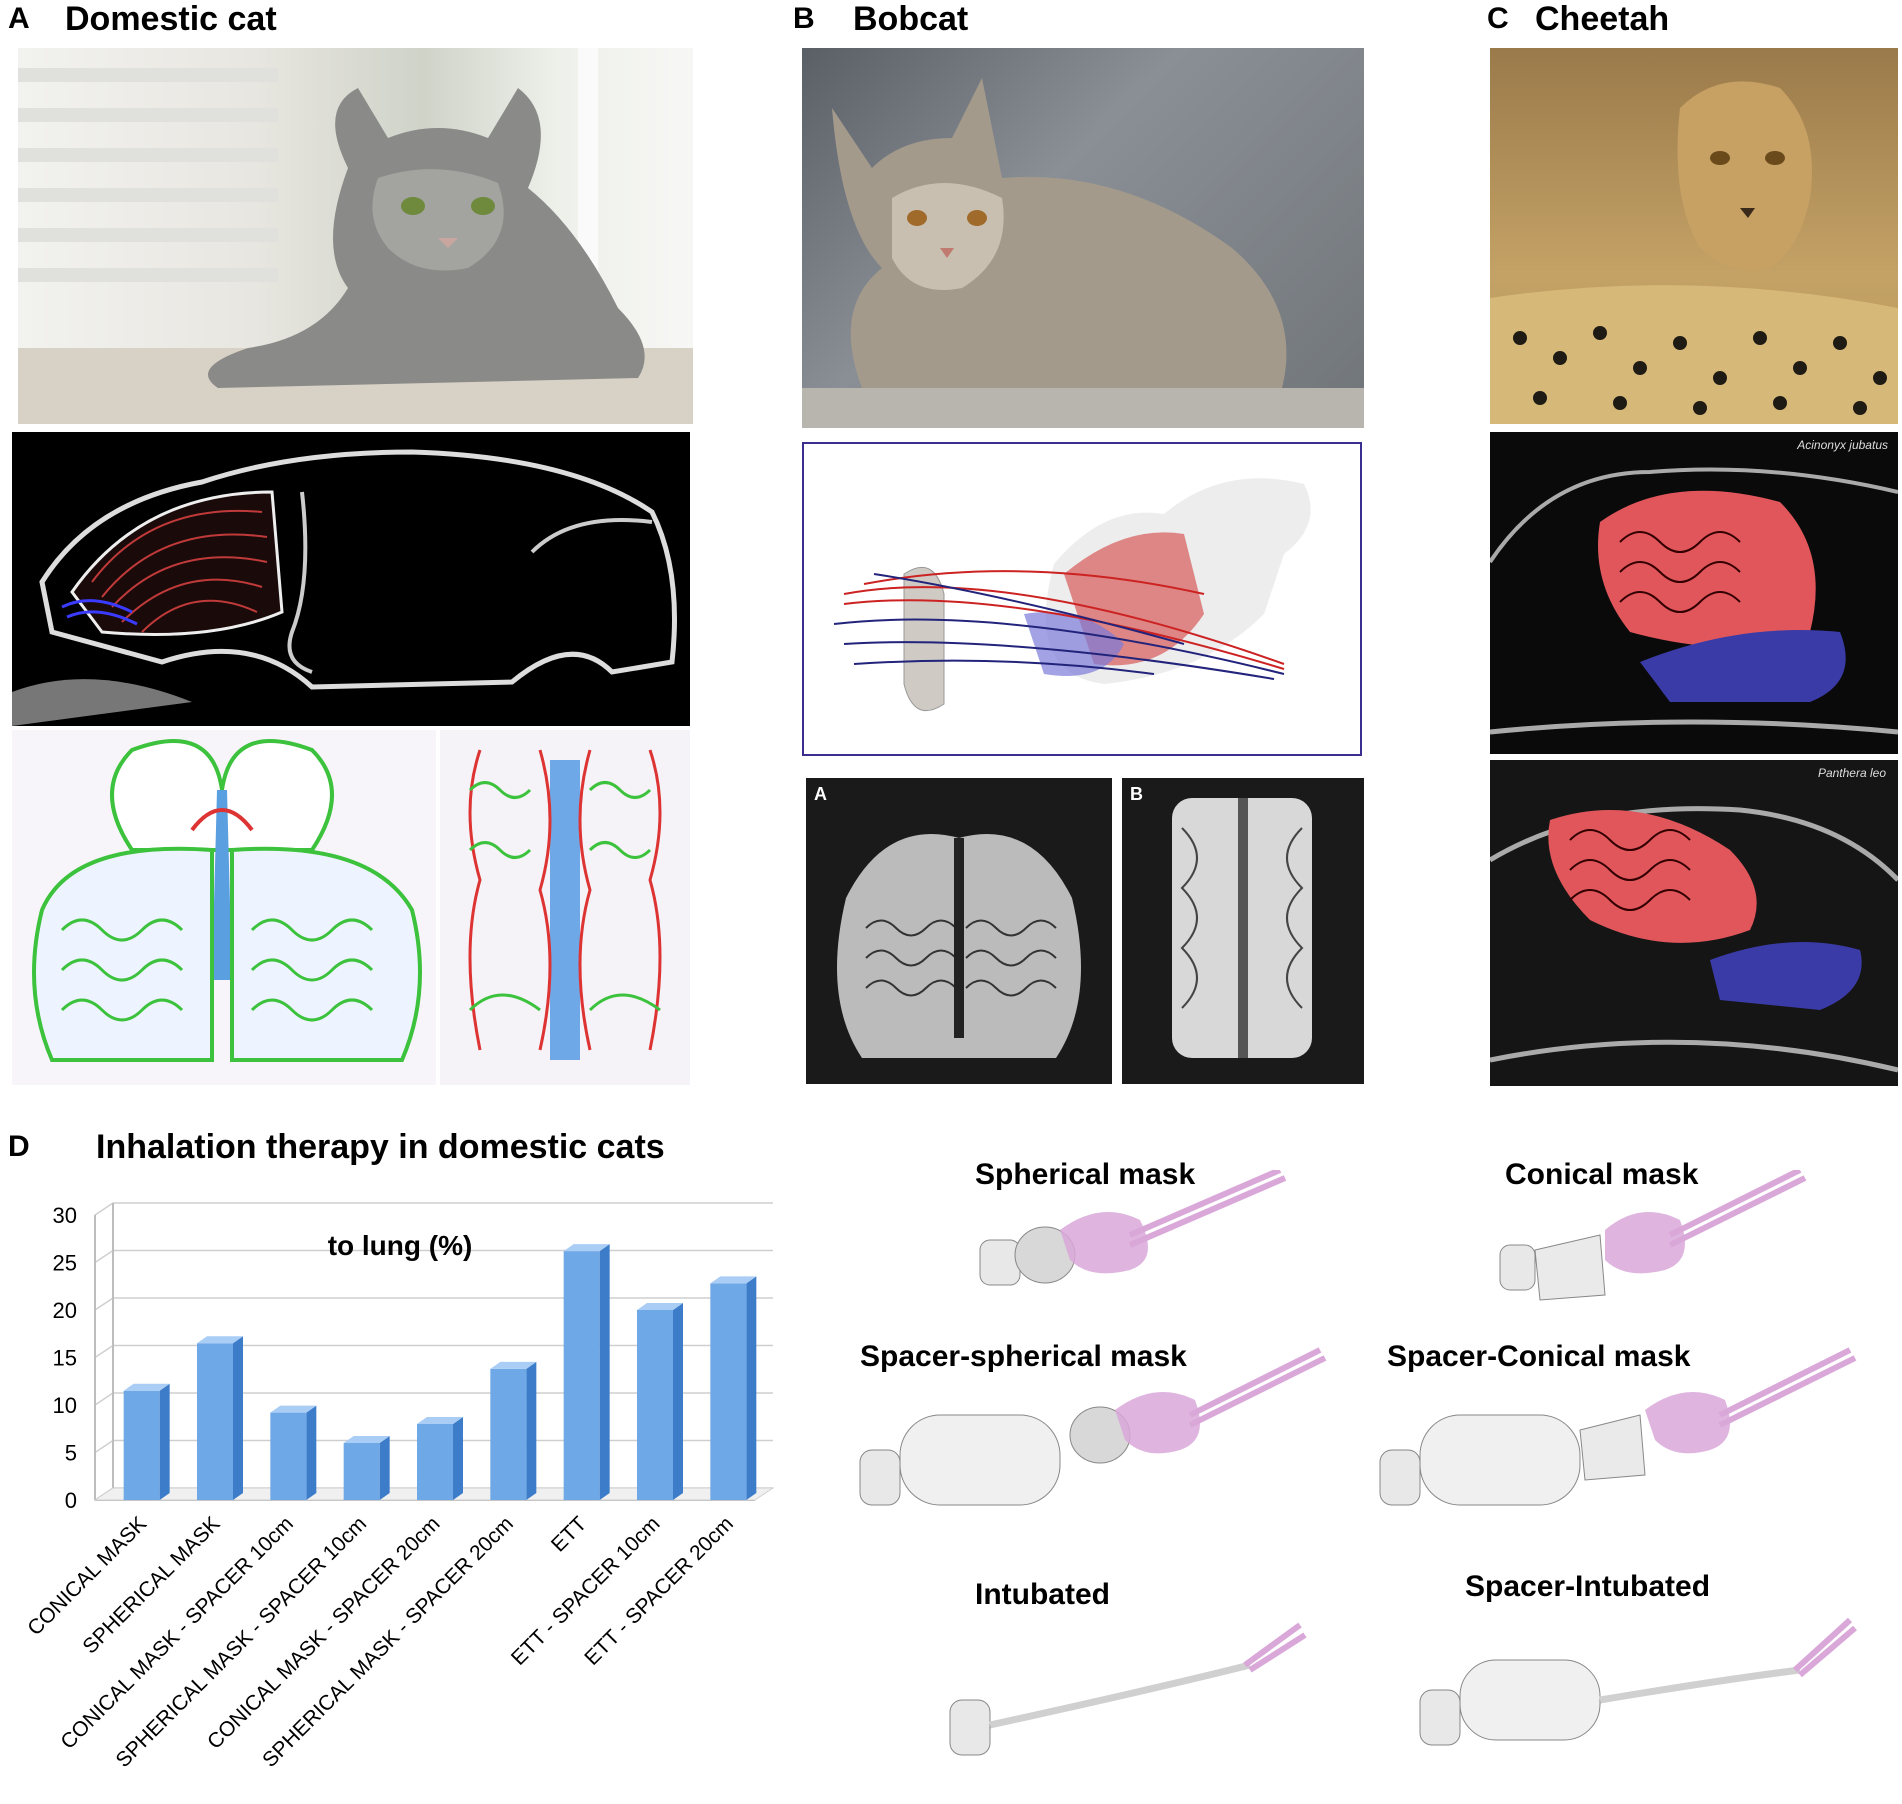 Image resolution: width=1902 pixels, height=1804 pixels. I want to click on chart-title: to lung (%), so click(400, 1245).